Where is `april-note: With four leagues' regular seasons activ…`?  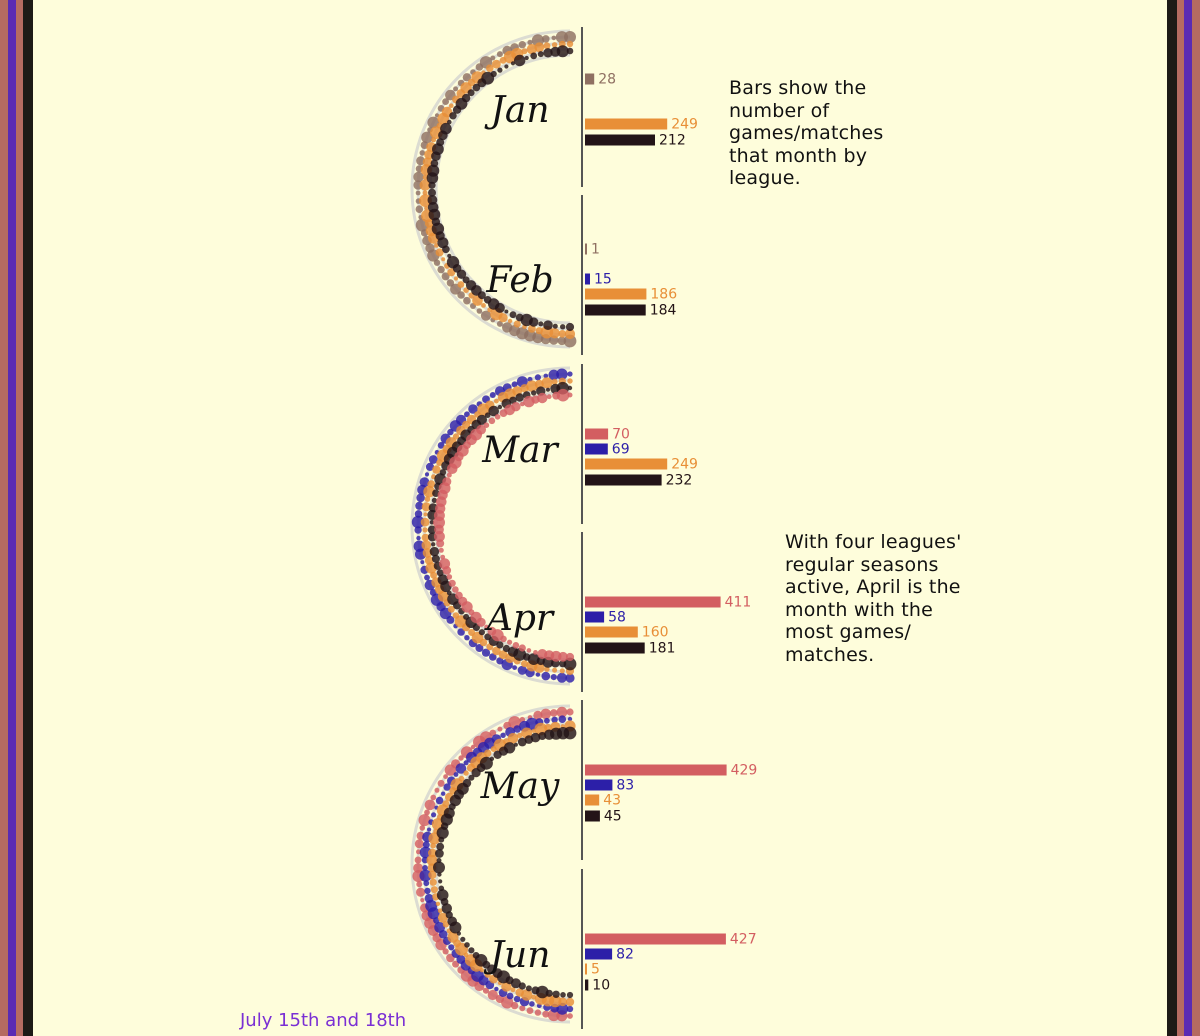 april-note: With four leagues' regular seasons activ… is located at coordinates (873, 598).